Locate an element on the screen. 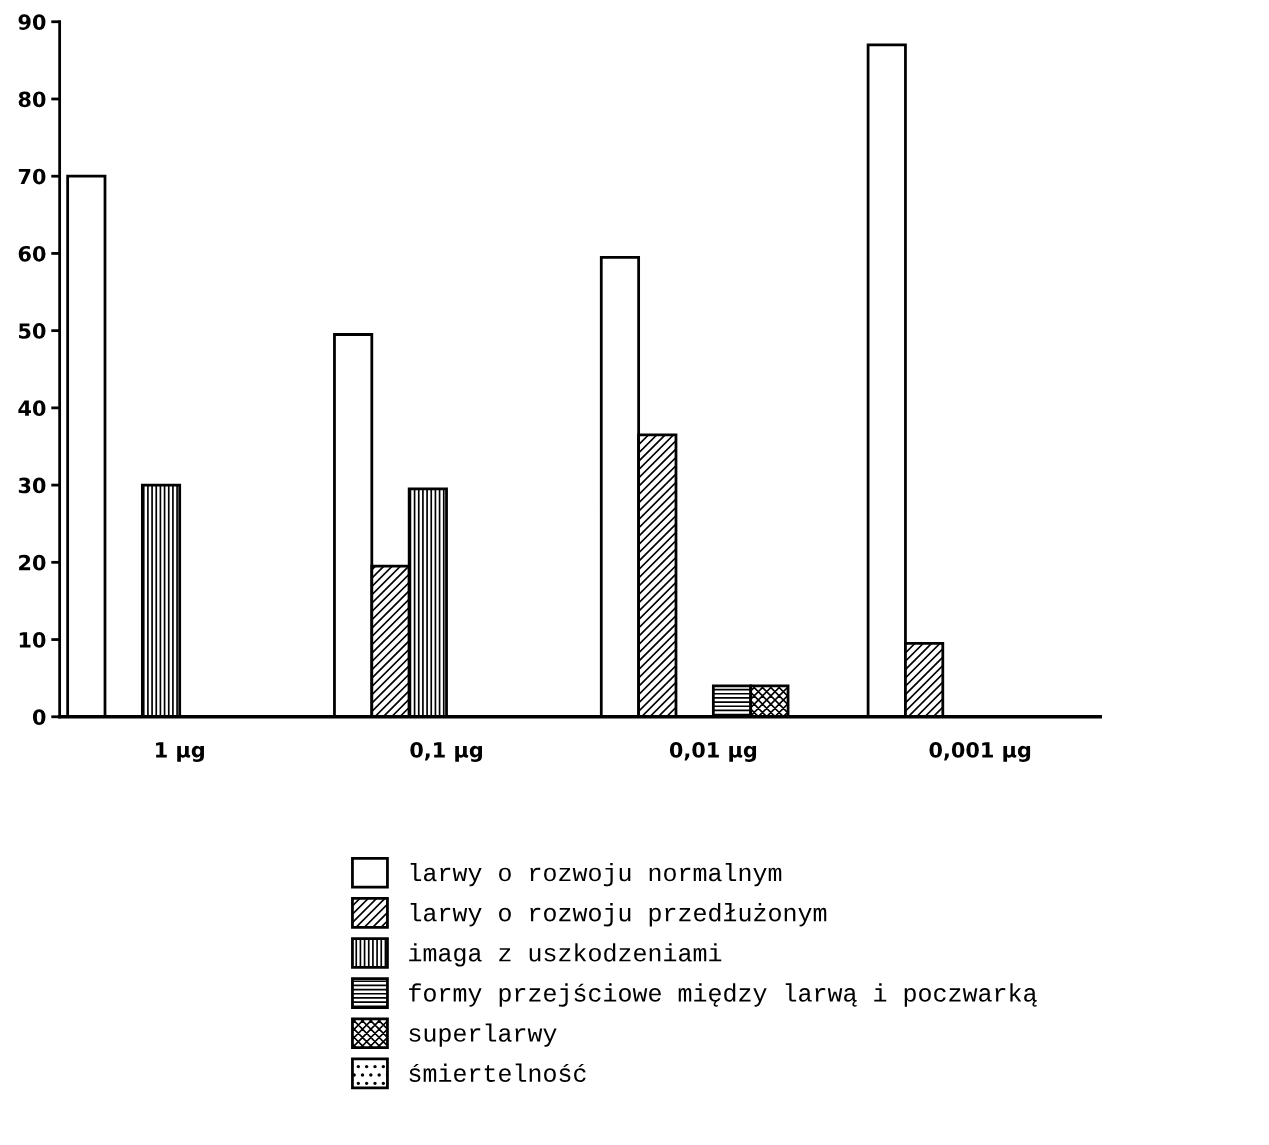 This screenshot has width=1269, height=1145. y-tick-label: 40 is located at coordinates (32, 408).